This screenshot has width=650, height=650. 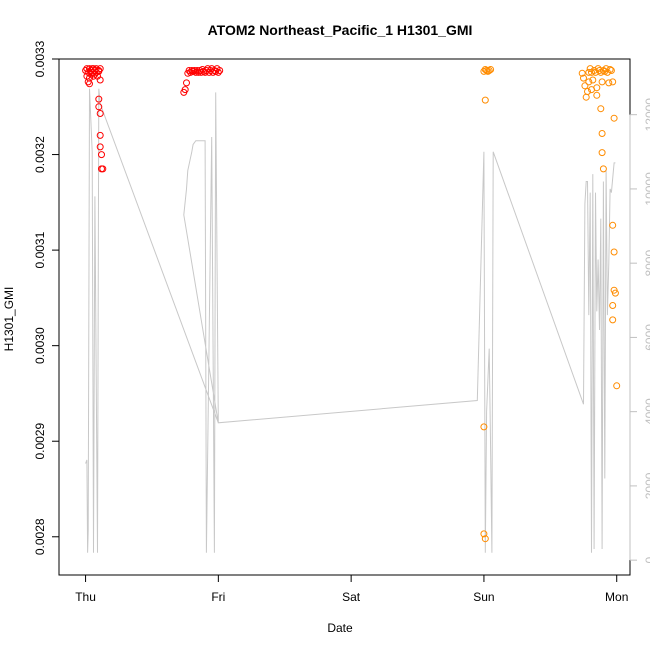 I want to click on y2-tick-label: 8000, so click(x=646, y=263).